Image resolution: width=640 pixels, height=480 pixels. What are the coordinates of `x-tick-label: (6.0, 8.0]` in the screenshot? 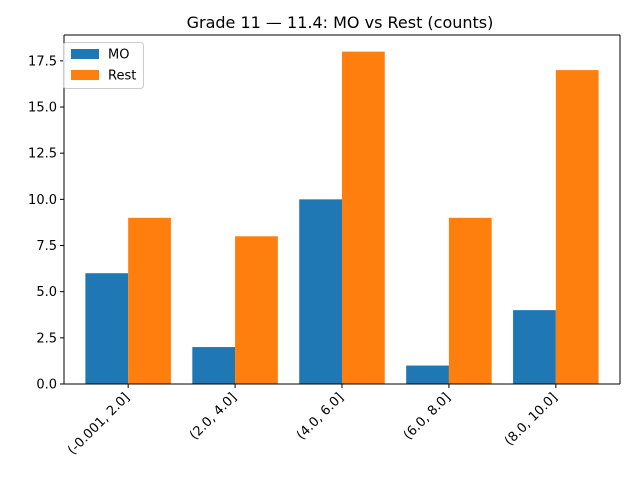 It's located at (427, 416).